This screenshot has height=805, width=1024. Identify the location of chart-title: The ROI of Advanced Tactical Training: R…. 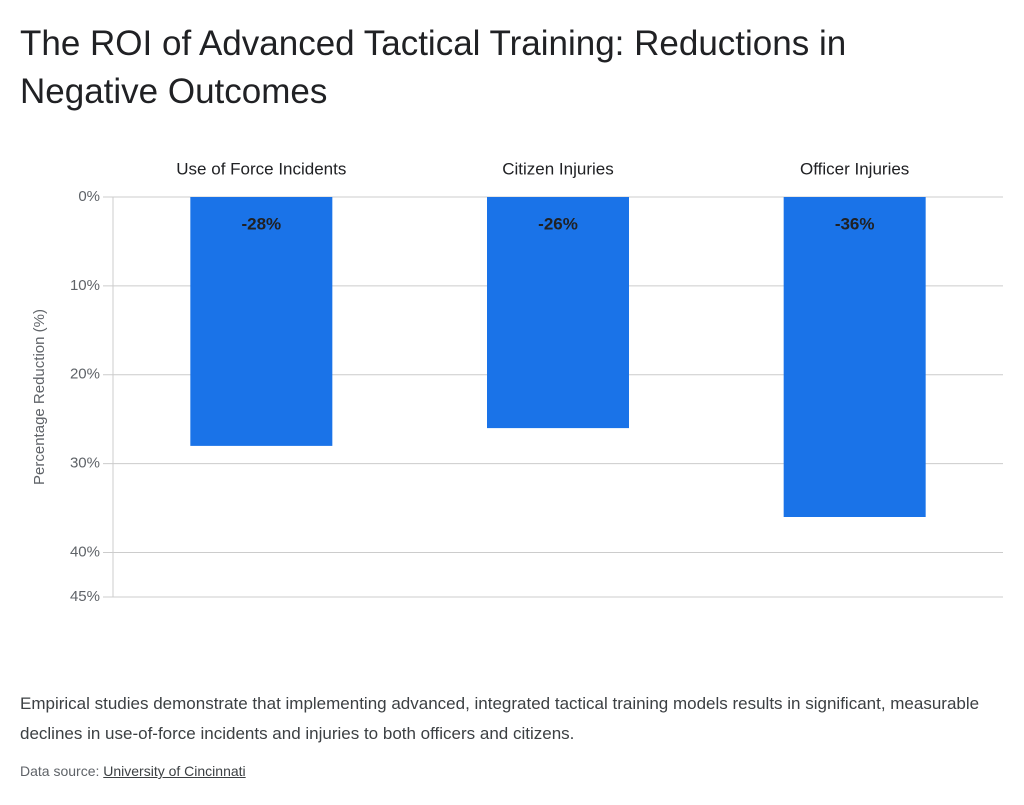
(433, 67).